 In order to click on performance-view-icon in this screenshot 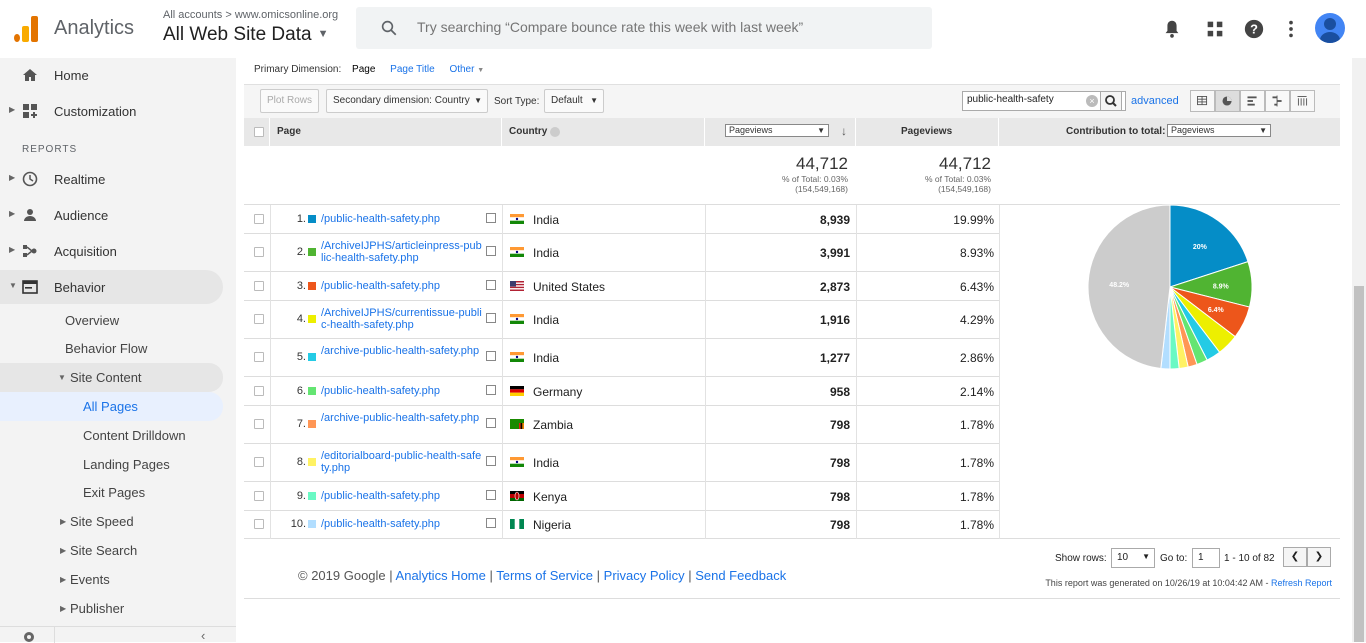, I will do `click(1252, 101)`.